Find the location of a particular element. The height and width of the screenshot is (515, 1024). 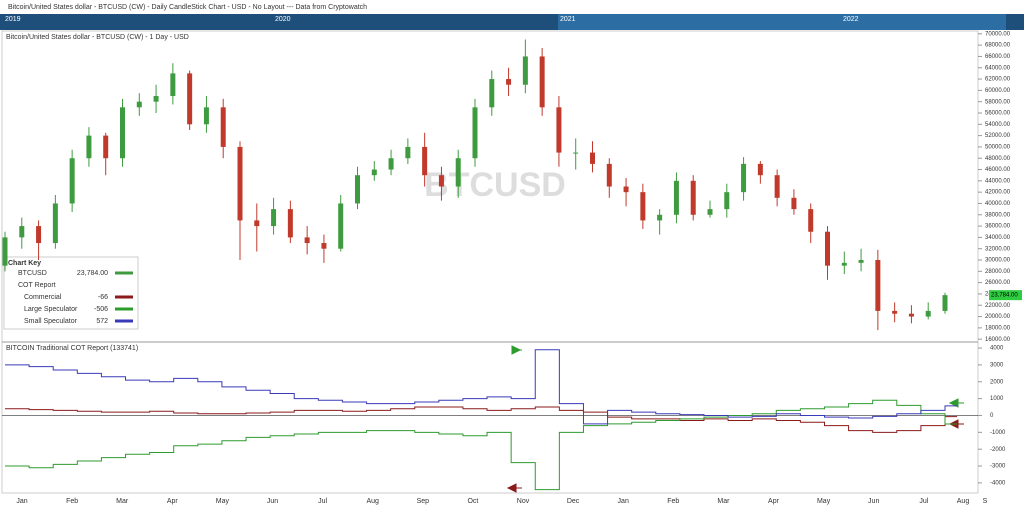

x-tick-label: S is located at coordinates (985, 501).